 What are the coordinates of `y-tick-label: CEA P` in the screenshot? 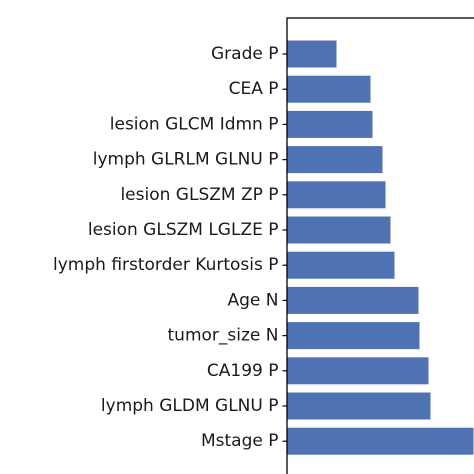 It's located at (254, 89).